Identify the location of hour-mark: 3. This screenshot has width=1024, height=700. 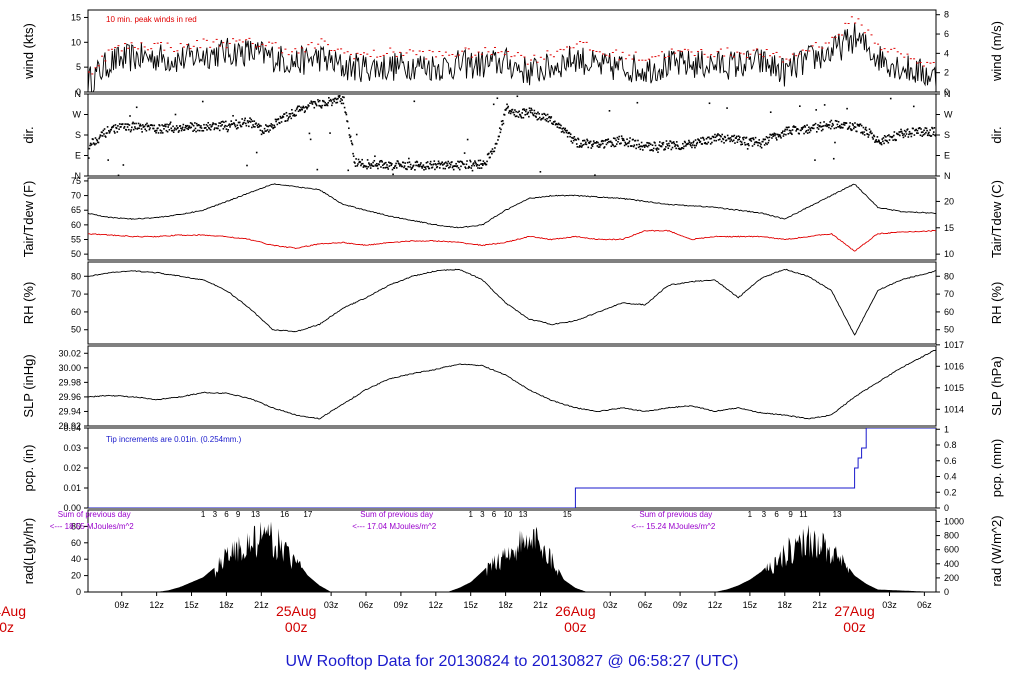
(215, 514).